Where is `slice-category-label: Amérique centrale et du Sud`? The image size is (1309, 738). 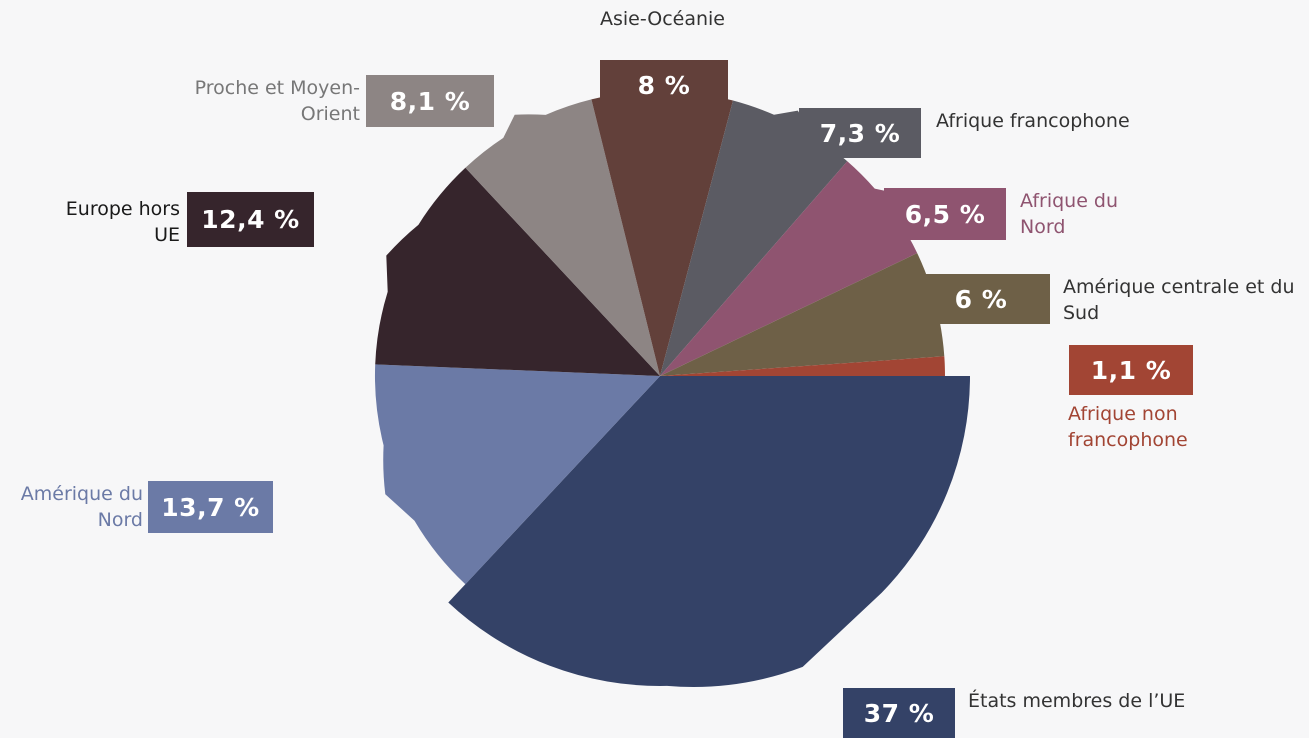 slice-category-label: Amérique centrale et du Sud is located at coordinates (1179, 300).